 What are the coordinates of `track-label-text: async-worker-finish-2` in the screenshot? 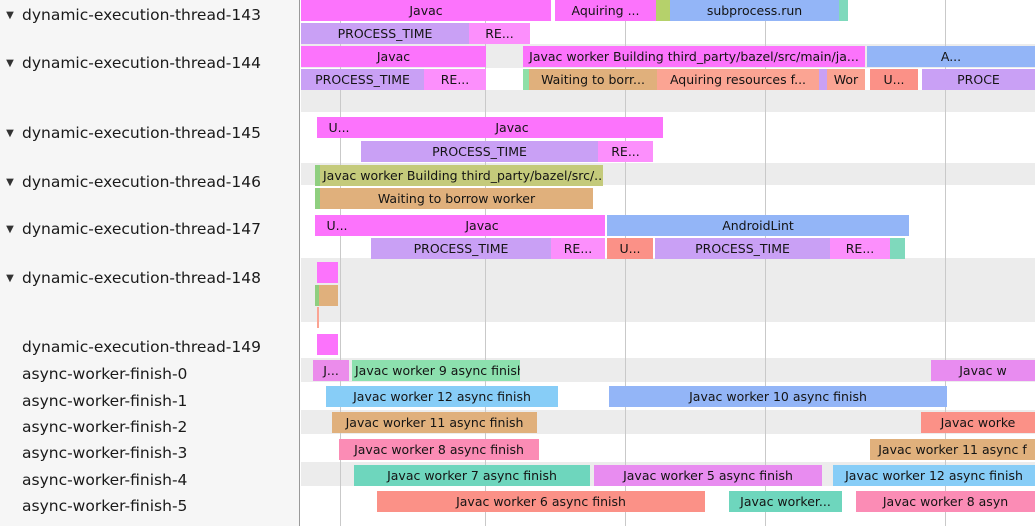 It's located at (105, 427).